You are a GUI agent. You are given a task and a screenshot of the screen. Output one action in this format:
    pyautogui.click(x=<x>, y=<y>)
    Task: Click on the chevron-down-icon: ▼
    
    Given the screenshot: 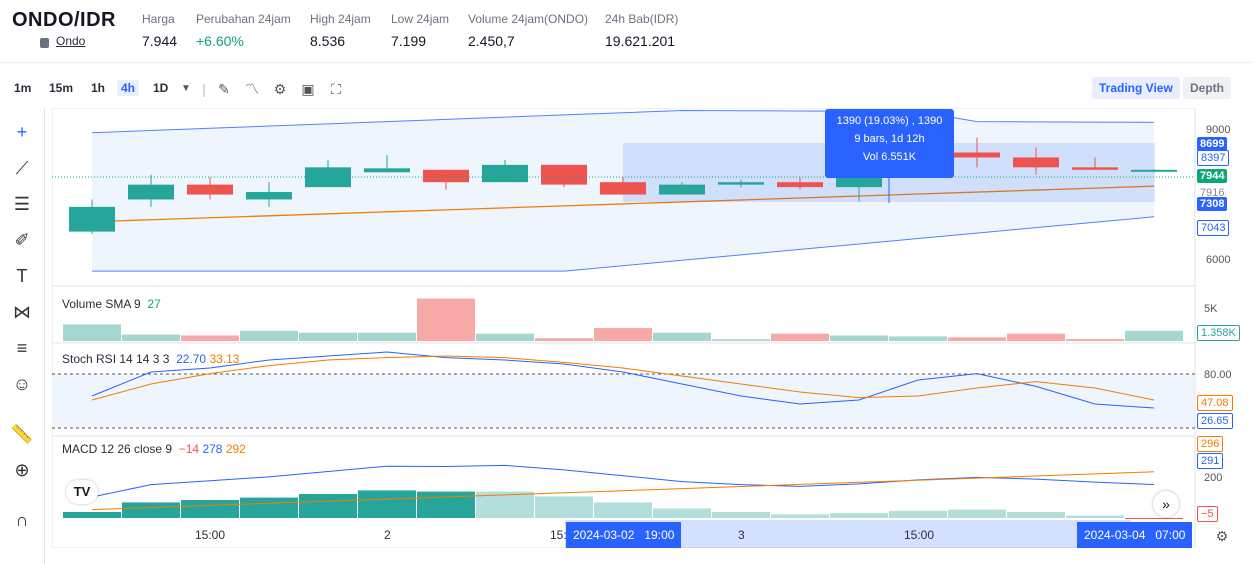 What is the action you would take?
    pyautogui.click(x=186, y=88)
    